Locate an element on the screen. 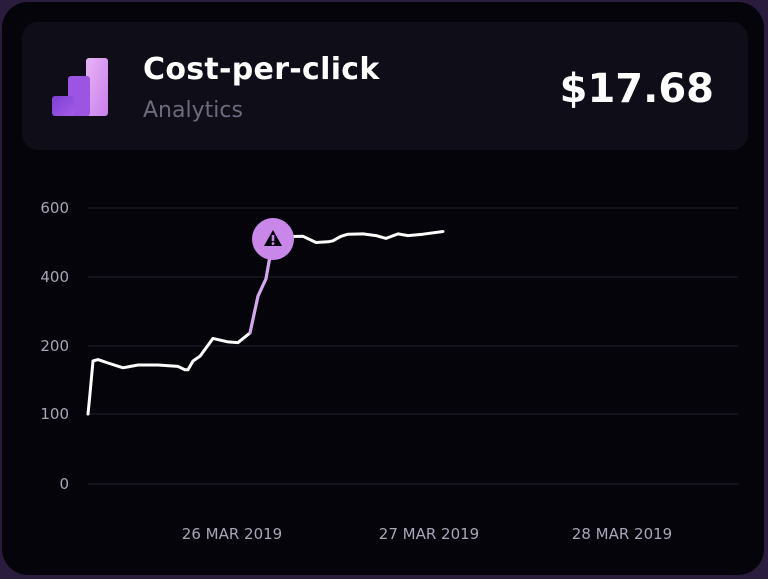 Image resolution: width=768 pixels, height=579 pixels. x-axis: 26 MAR 2019 27 MAR 2019 28 MAR 2019 is located at coordinates (427, 534).